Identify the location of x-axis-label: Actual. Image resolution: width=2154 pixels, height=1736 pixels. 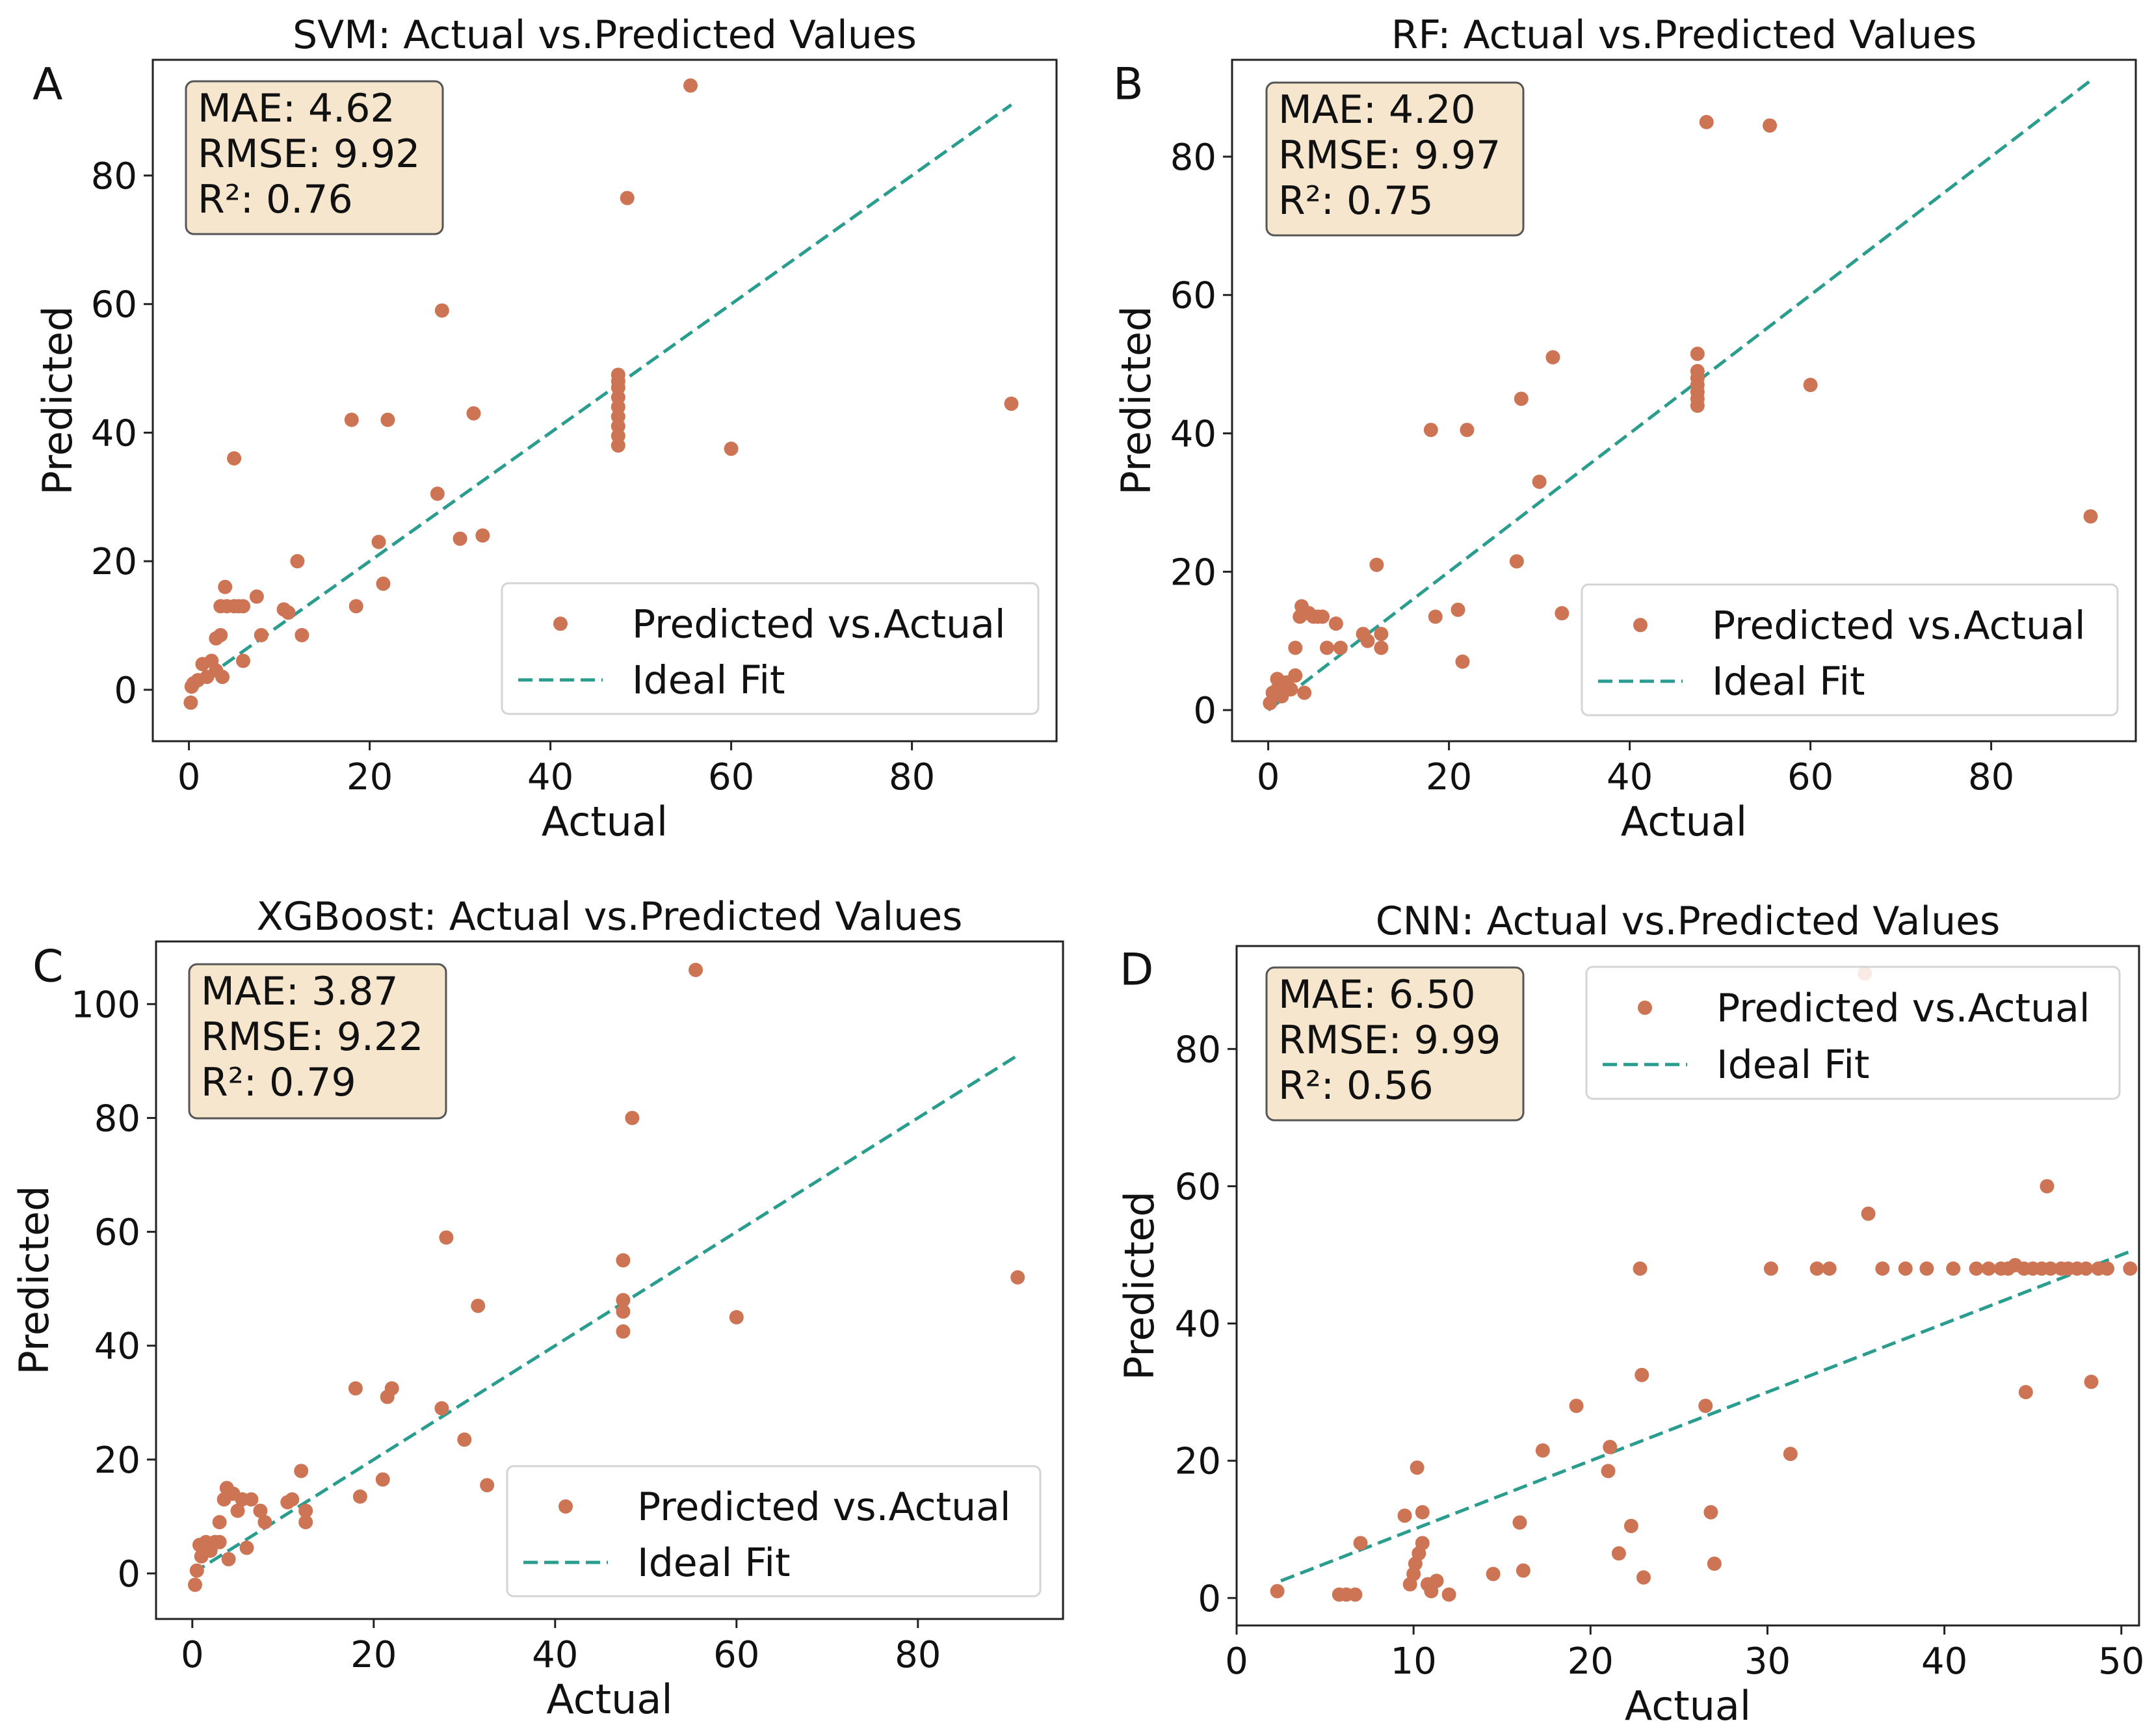
(609, 1699).